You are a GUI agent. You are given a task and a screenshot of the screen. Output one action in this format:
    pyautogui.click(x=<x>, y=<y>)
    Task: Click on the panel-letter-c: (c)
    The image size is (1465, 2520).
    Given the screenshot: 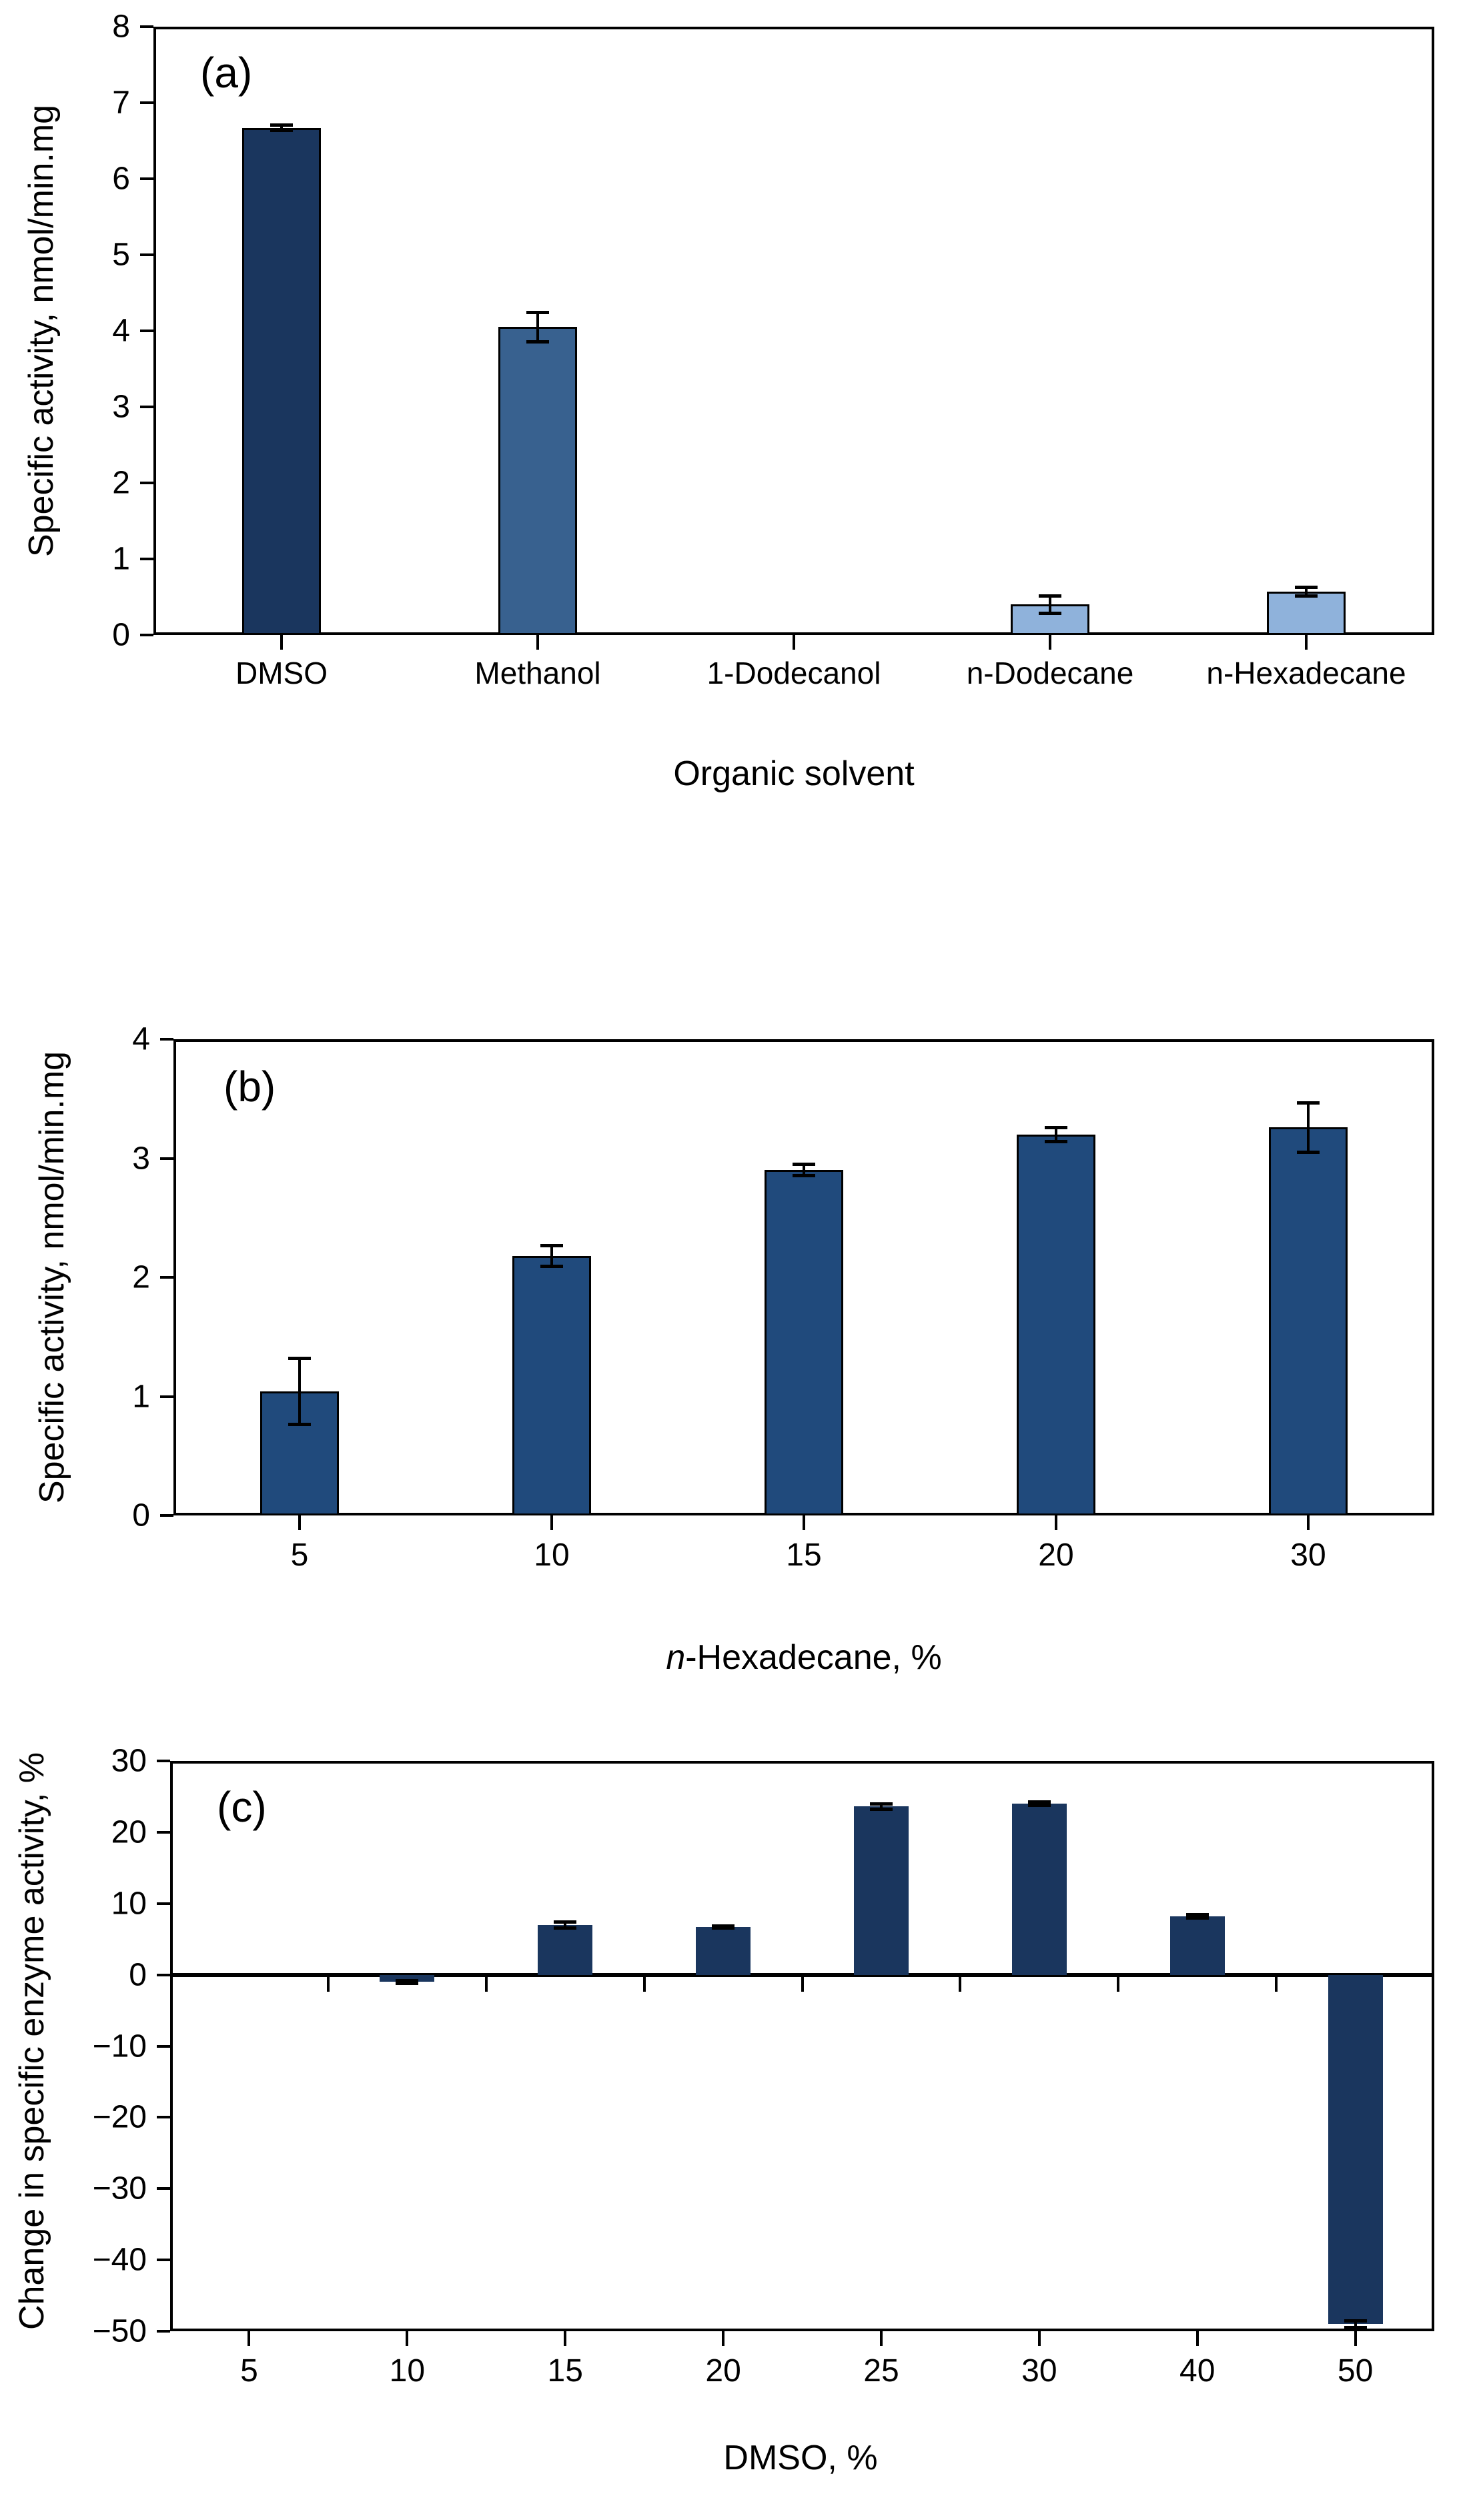 What is the action you would take?
    pyautogui.click(x=242, y=1807)
    